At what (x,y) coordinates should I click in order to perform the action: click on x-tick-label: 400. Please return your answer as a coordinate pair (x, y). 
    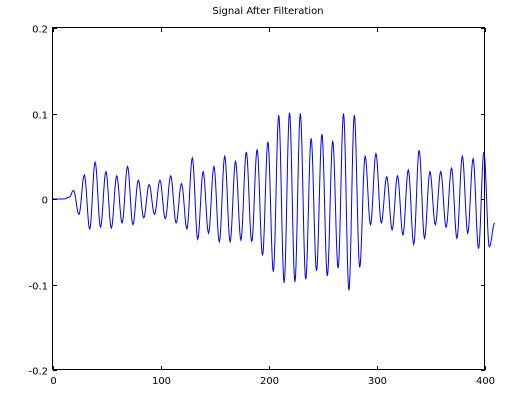
    Looking at the image, I should click on (485, 381).